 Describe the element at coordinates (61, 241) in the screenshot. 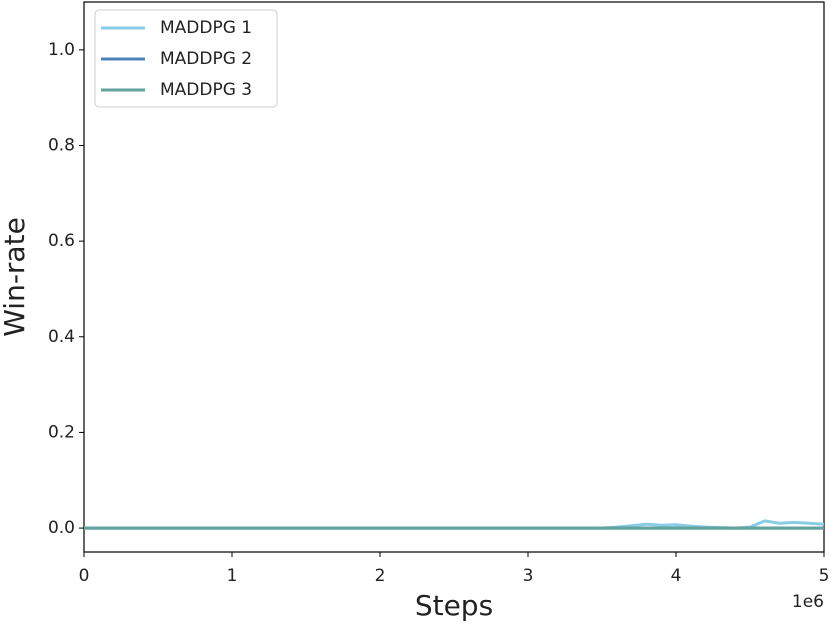

I see `y-tick-label: 0.6` at that location.